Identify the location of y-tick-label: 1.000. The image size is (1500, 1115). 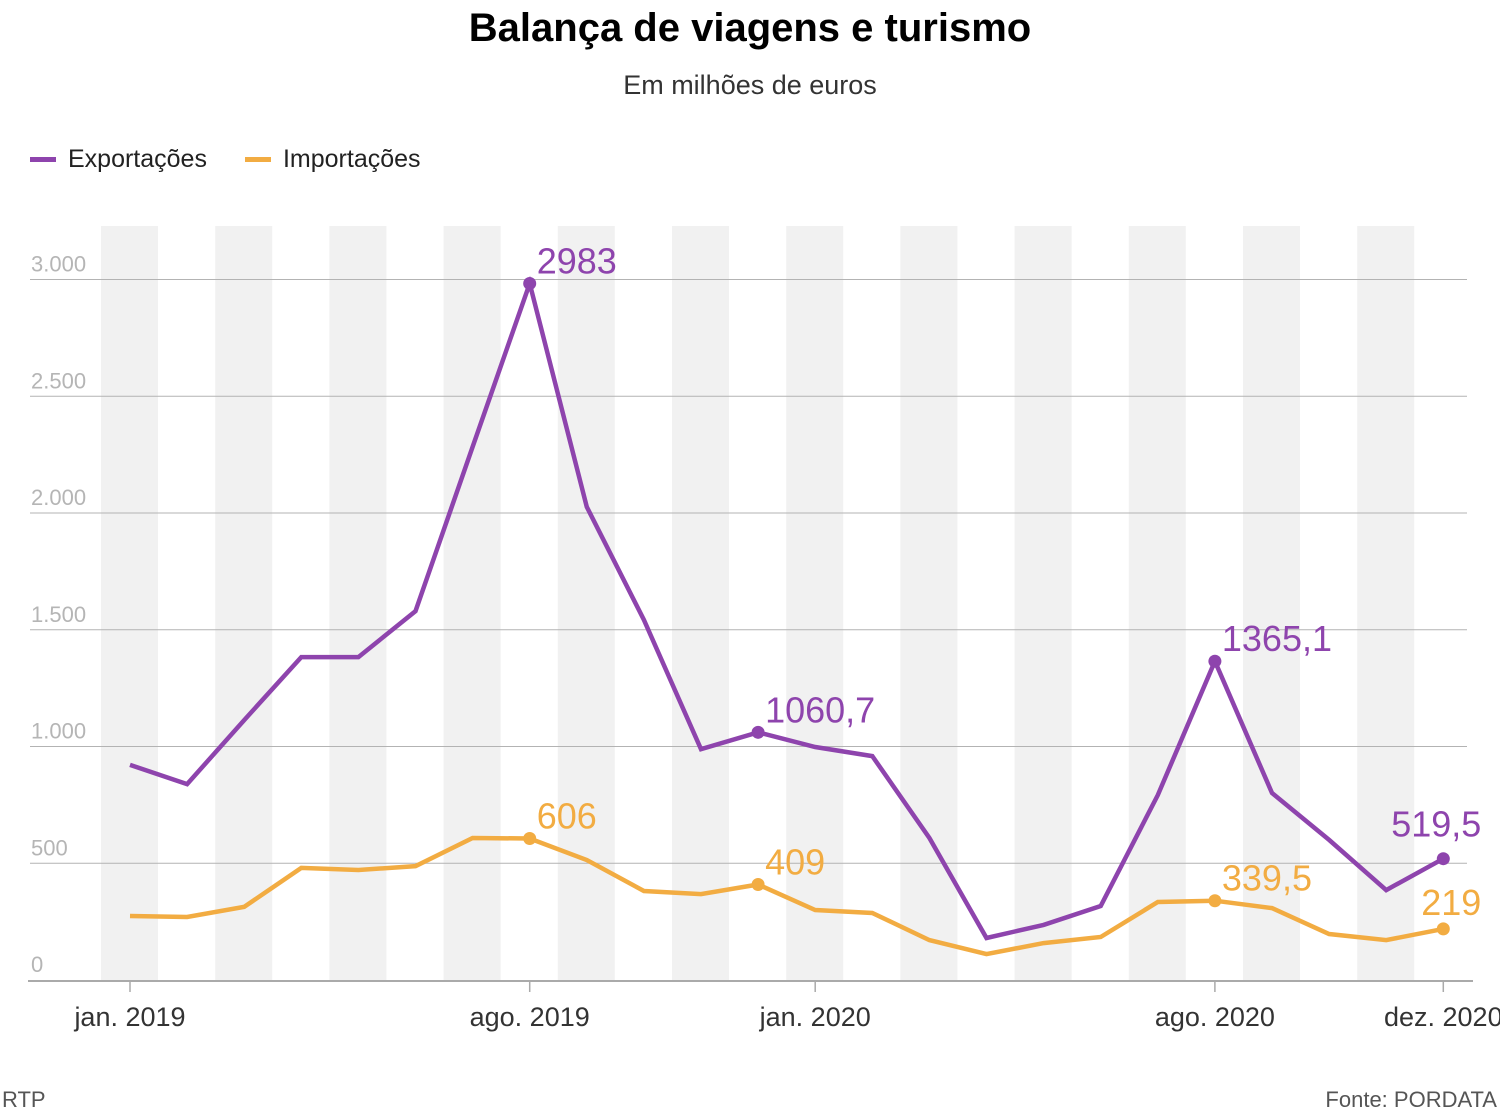
(58, 731).